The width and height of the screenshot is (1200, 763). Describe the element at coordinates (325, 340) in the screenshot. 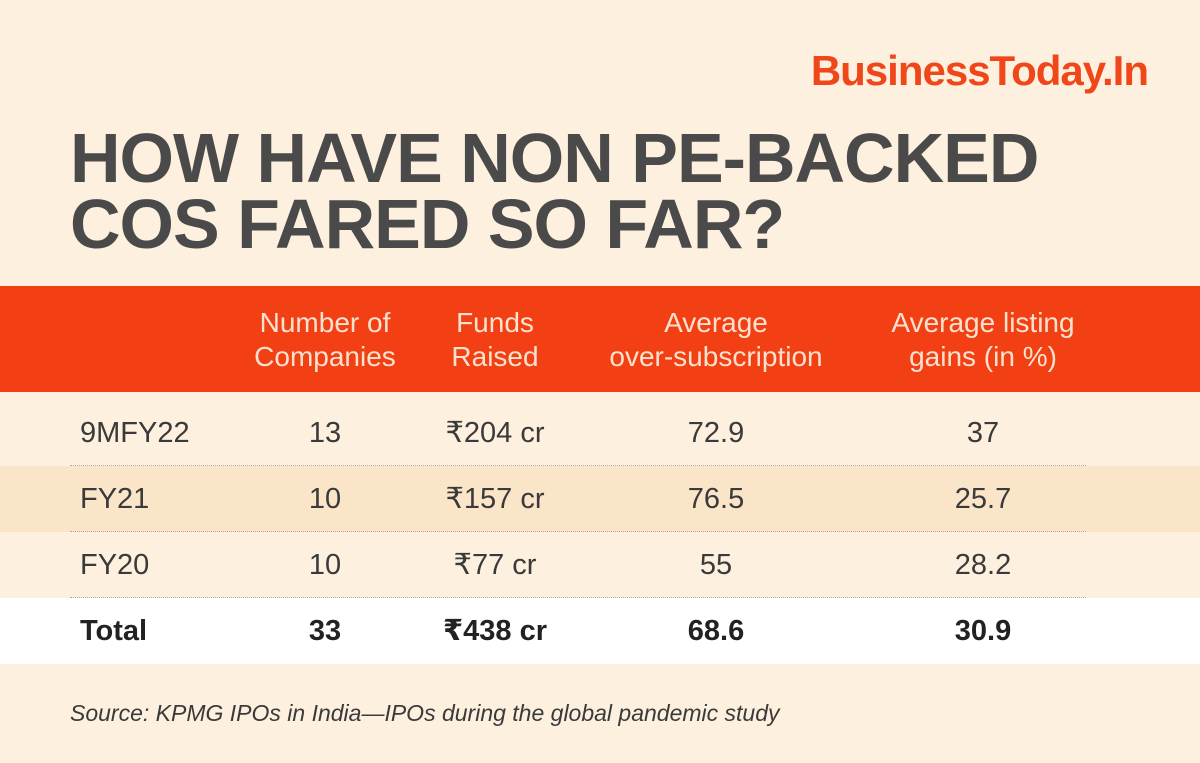

I see `header-companies: Number of Companies` at that location.